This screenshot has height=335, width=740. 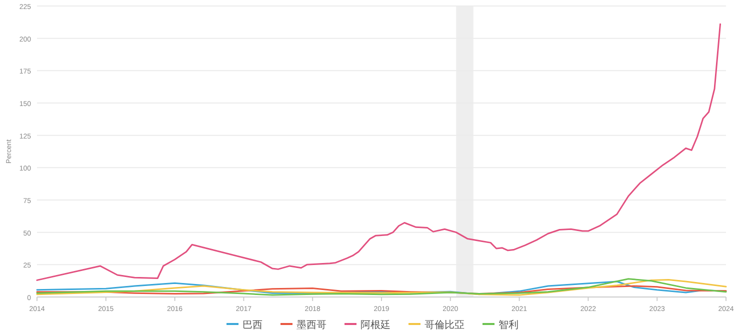 I want to click on legend-label: 哥倫比亞, so click(x=444, y=325).